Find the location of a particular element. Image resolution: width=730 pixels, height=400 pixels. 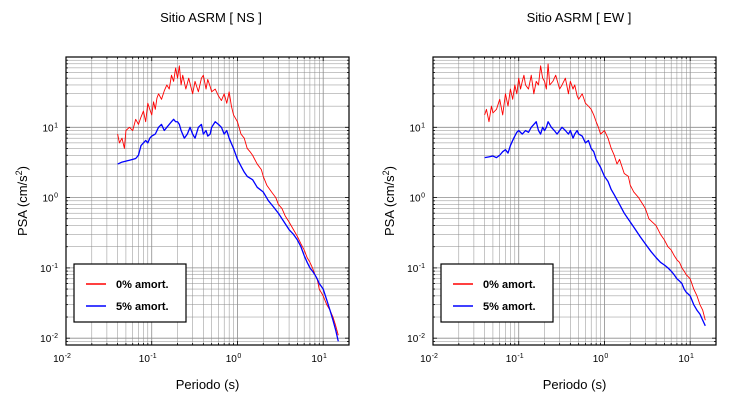

chart-title: Sitio ASRM [ EW ] is located at coordinates (579, 17).